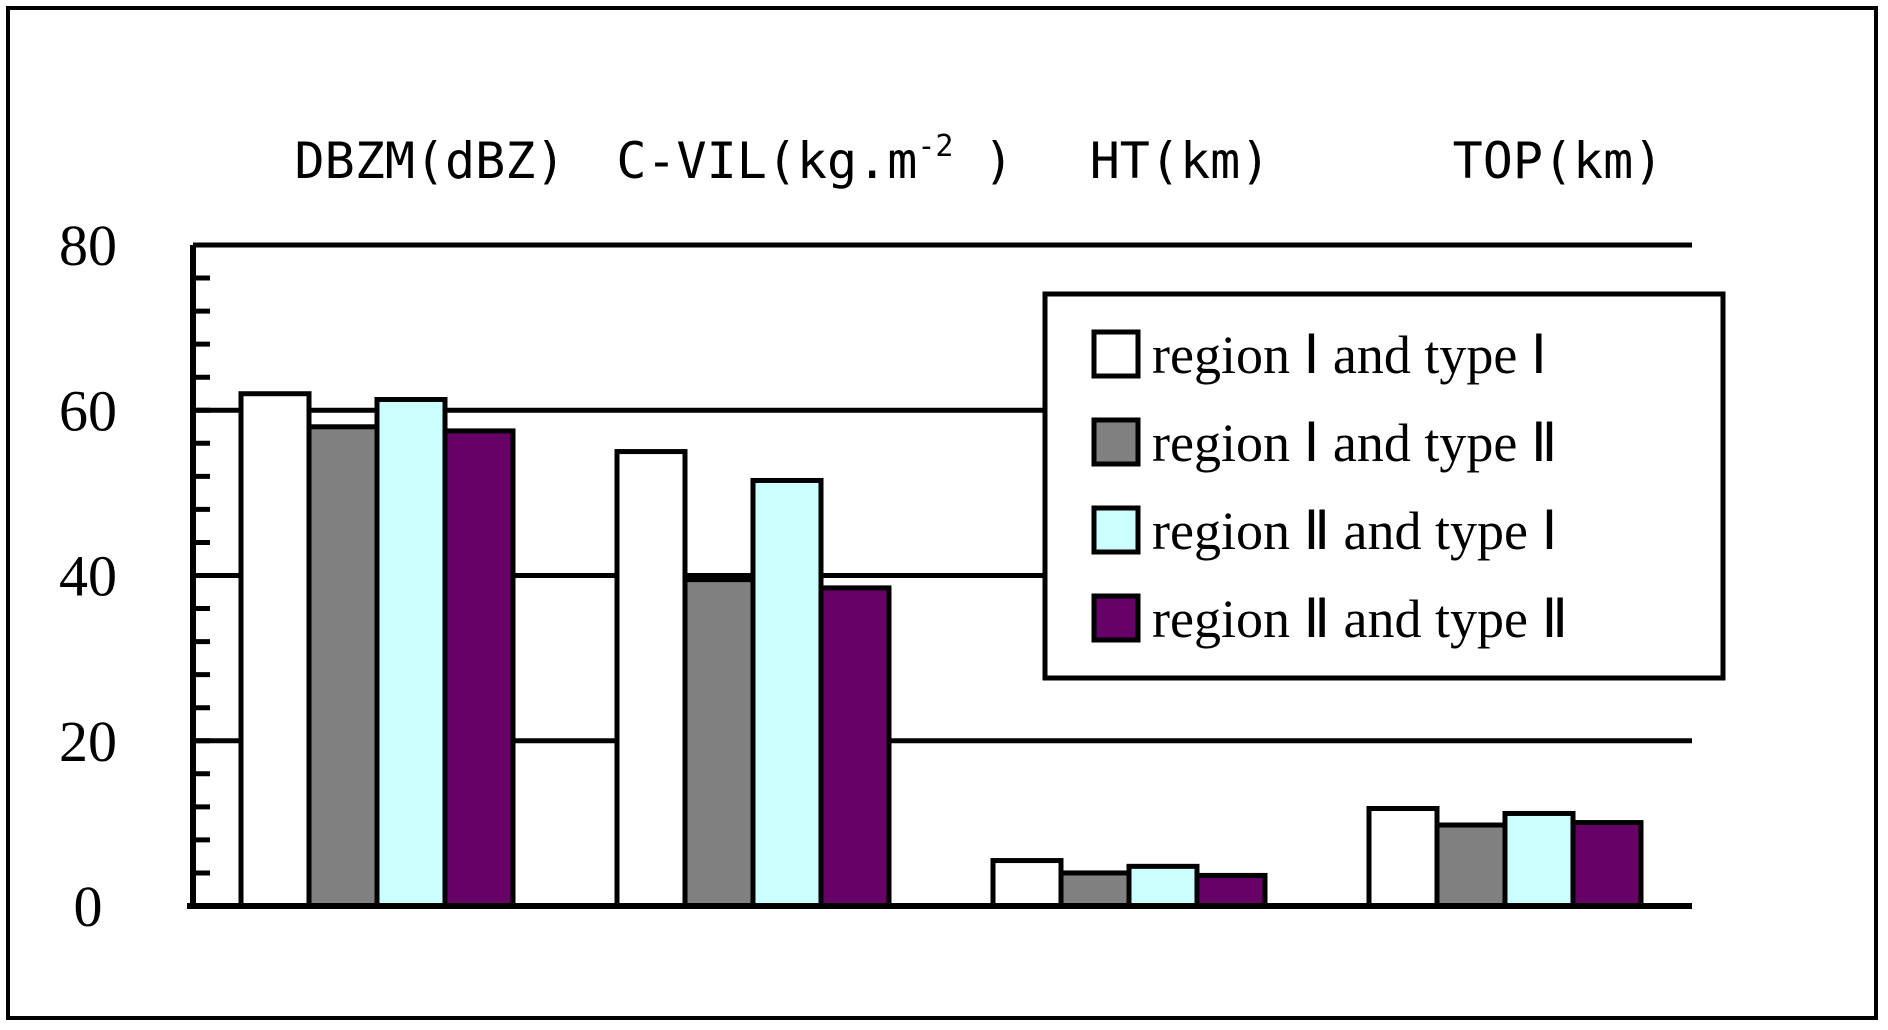 This screenshot has height=1030, width=1888. I want to click on bar-series1-cat1, so click(719, 743).